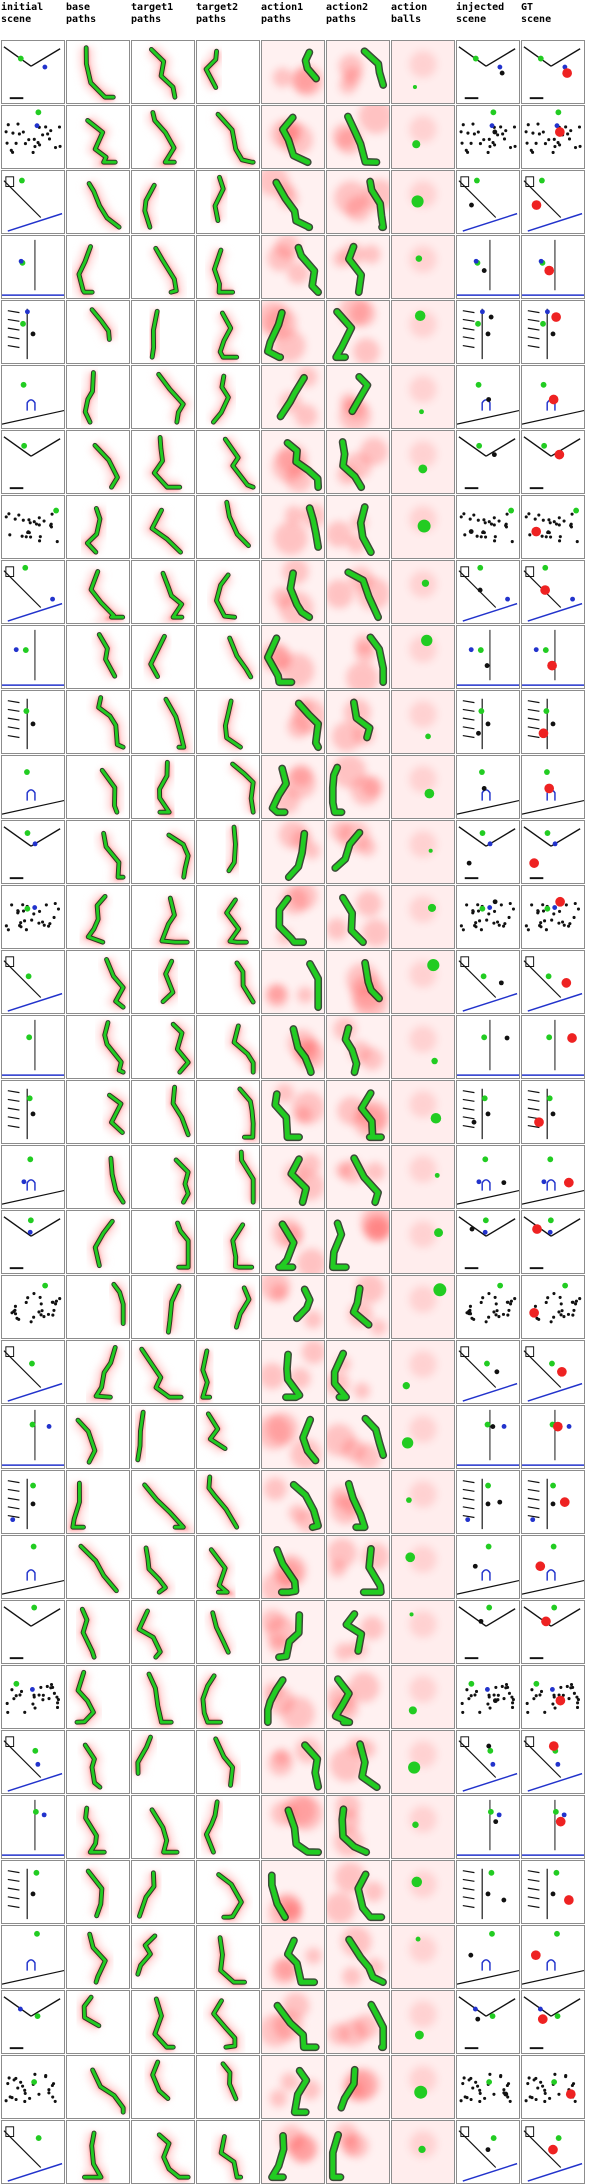 Image resolution: width=594 pixels, height=2184 pixels. I want to click on scene-blue-wall, so click(490, 1392).